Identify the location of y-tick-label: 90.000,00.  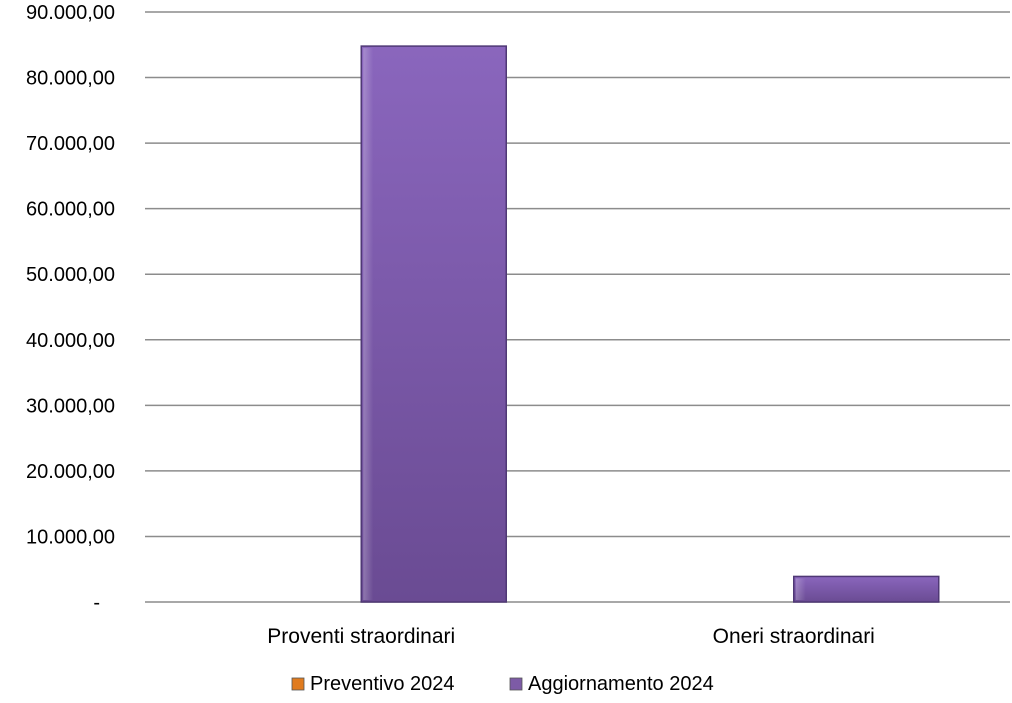
(70, 13).